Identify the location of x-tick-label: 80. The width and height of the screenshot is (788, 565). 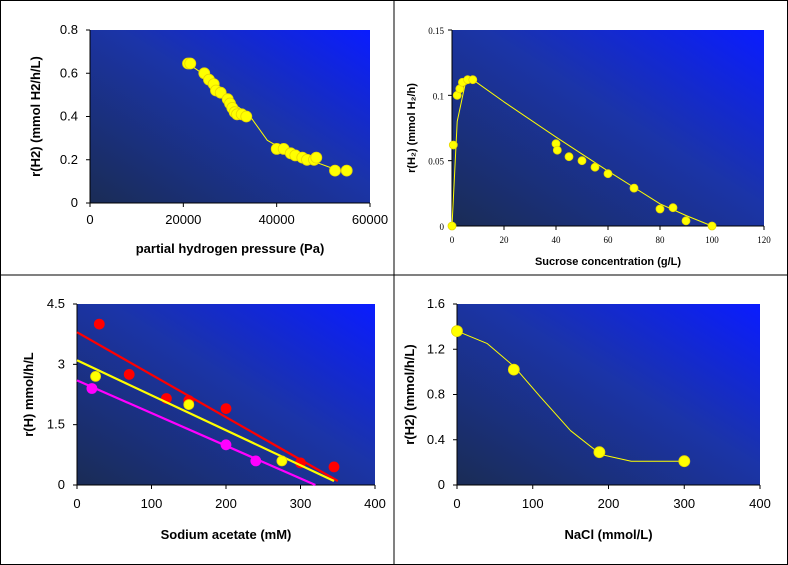
(661, 240).